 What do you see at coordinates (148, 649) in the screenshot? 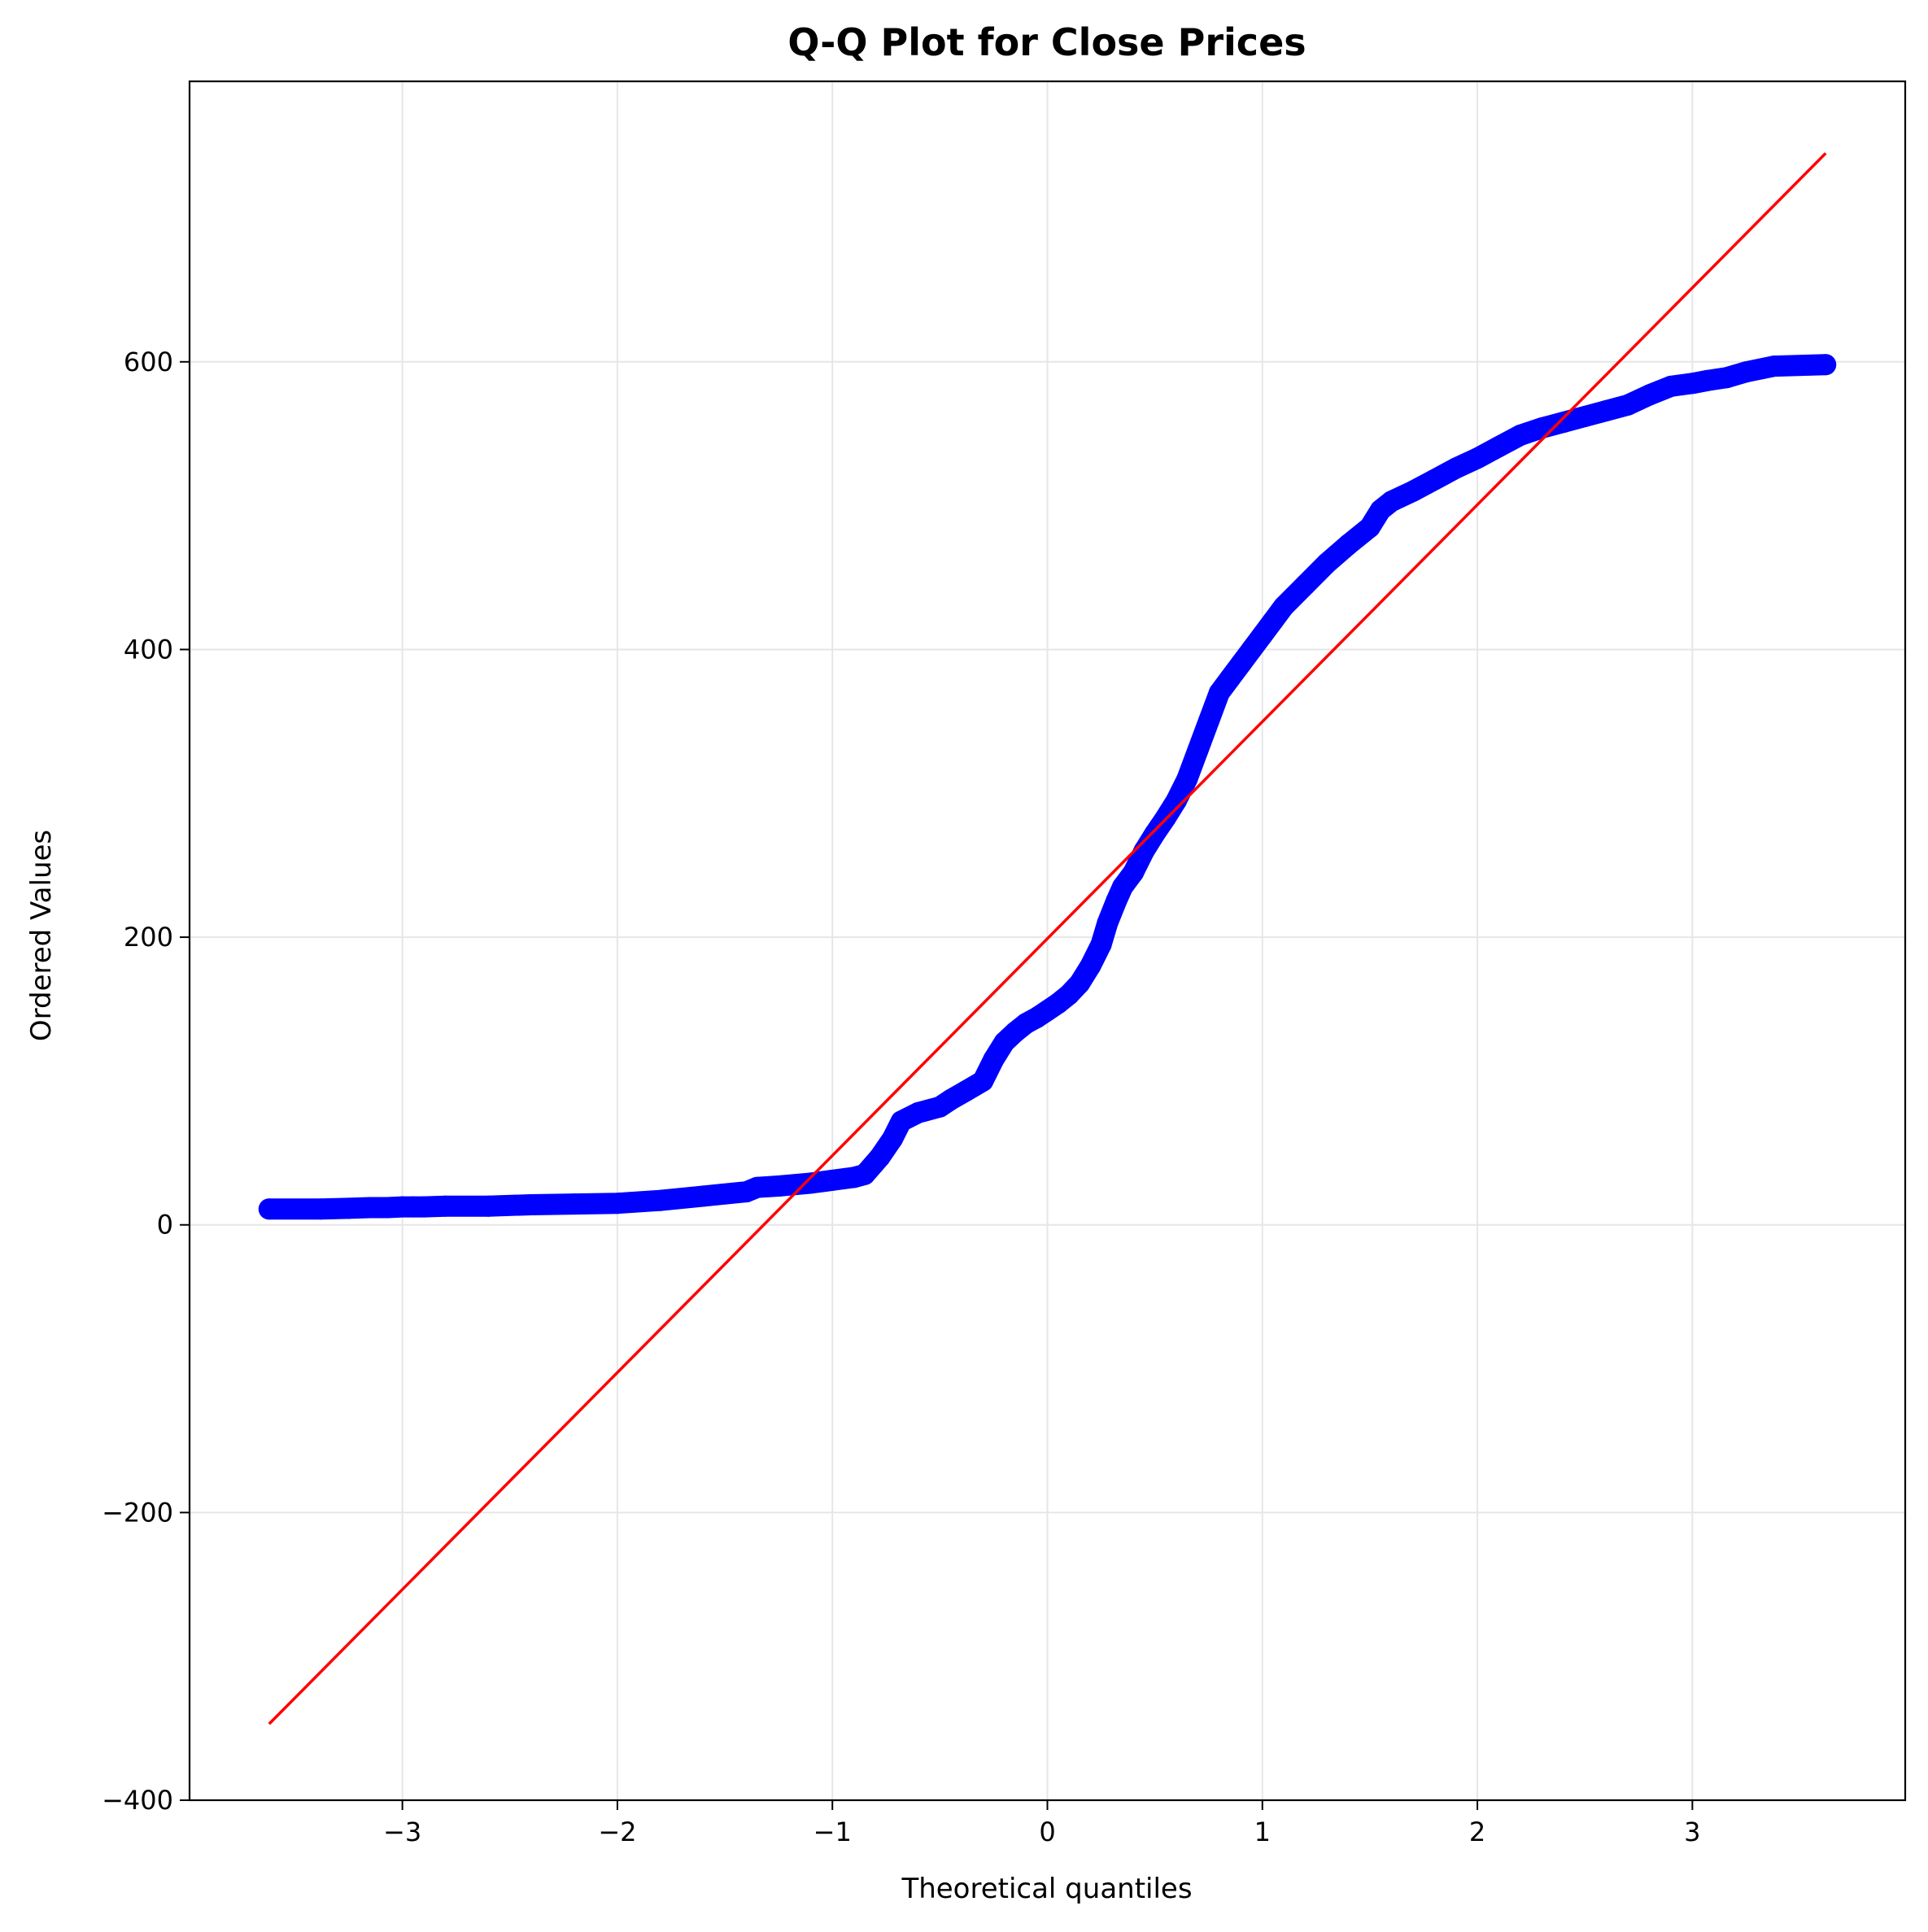
I see `y-tick-label: 400` at bounding box center [148, 649].